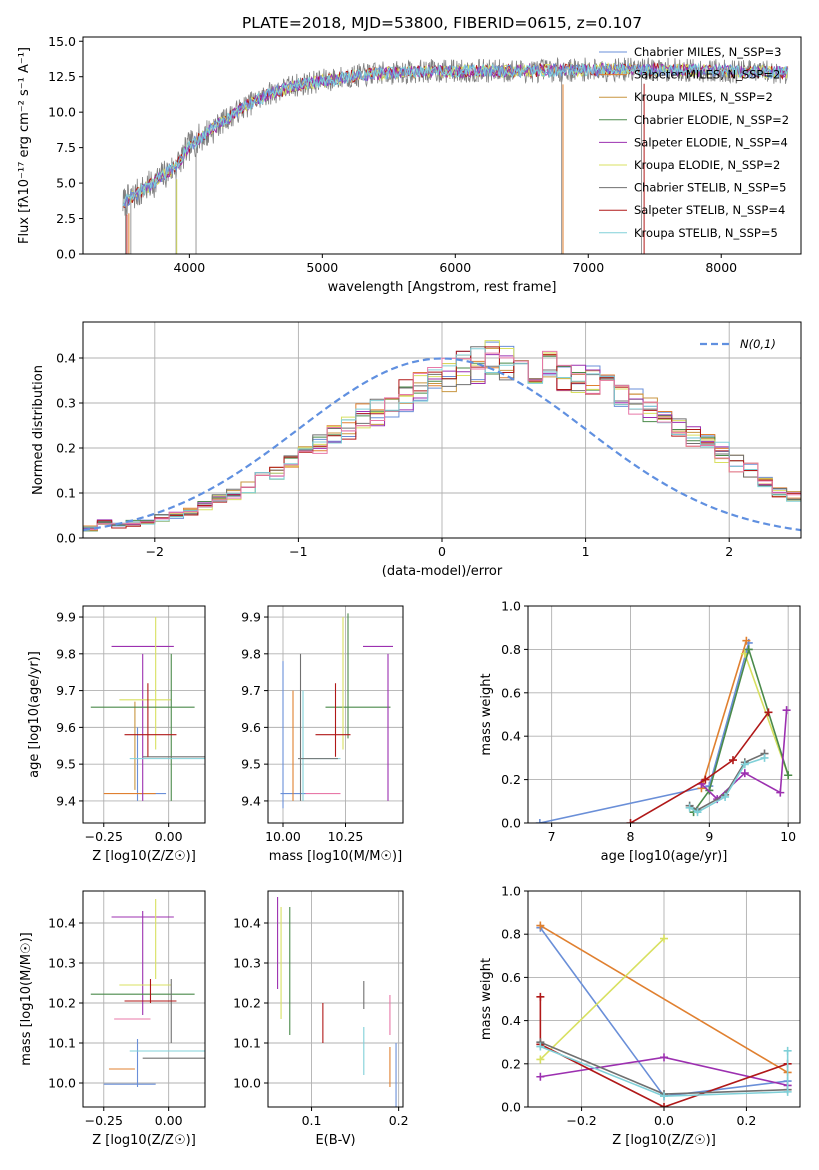 This screenshot has width=819, height=1170. I want to click on x-axis-label: wavelength [Angstrom, rest frame], so click(442, 287).